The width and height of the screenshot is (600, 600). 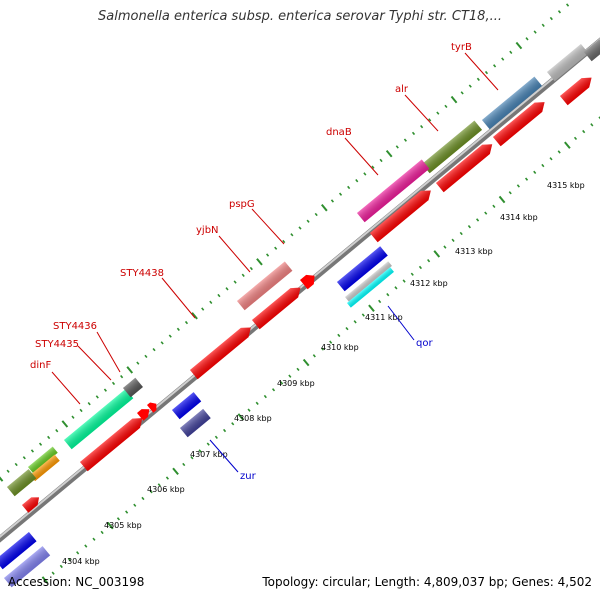 I want to click on feature-steelblue, so click(x=512, y=103).